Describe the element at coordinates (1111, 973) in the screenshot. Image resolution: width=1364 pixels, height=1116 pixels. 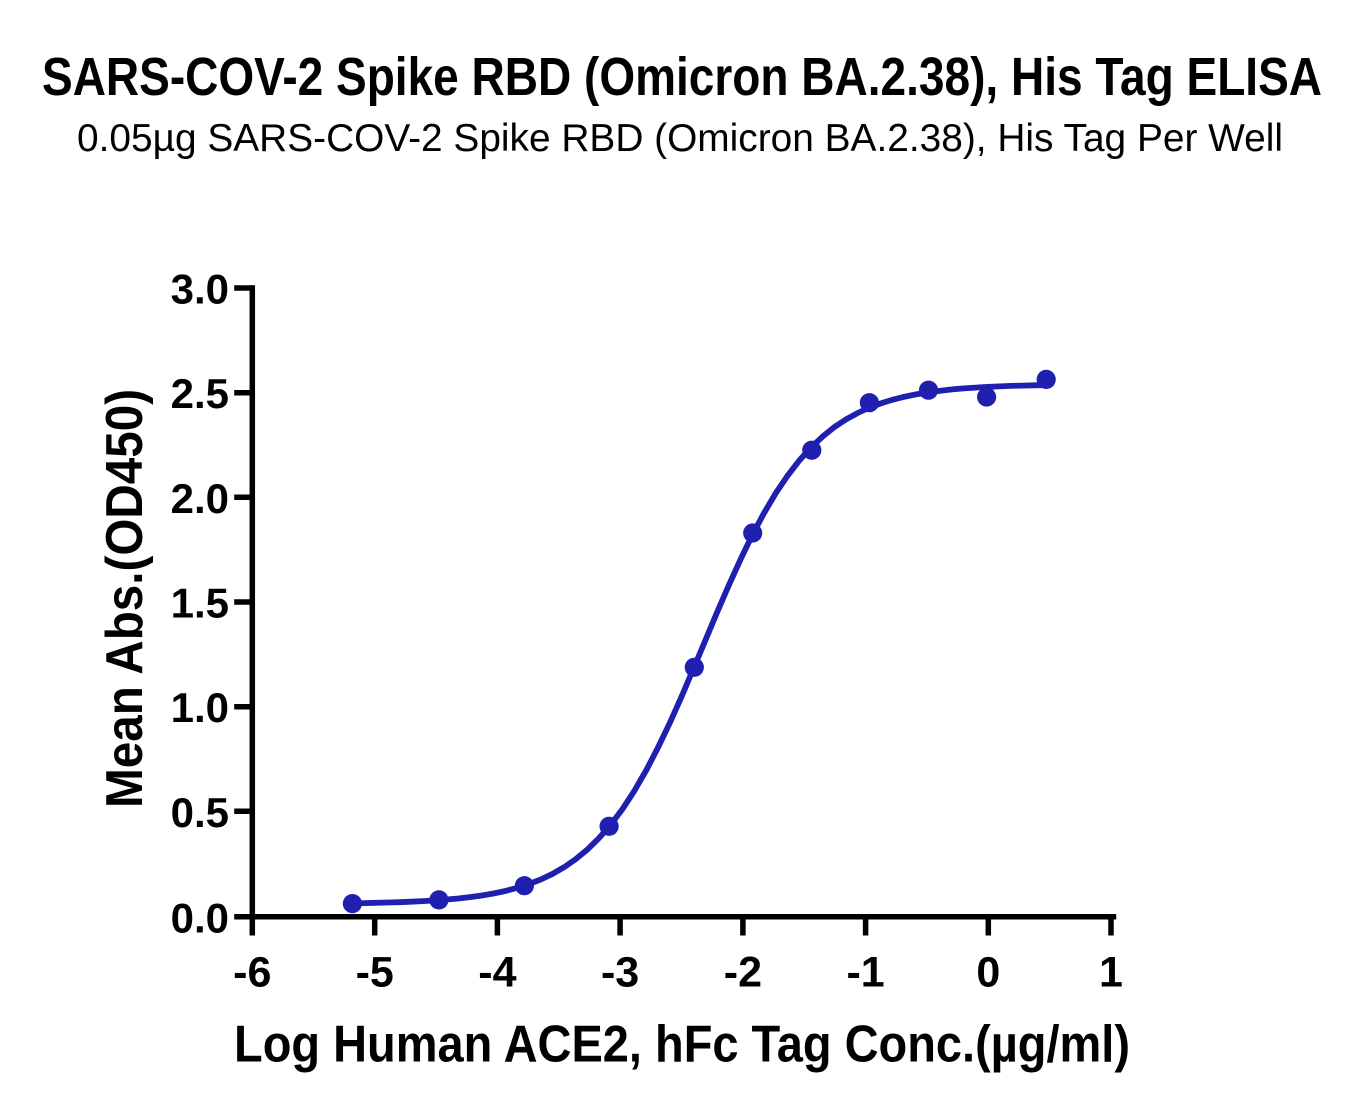
I see `svg-text: 1` at that location.